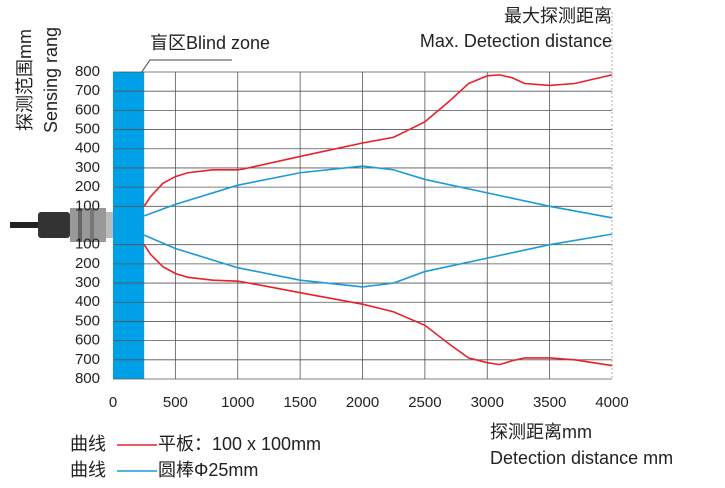 This screenshot has height=488, width=725. Describe the element at coordinates (237, 402) in the screenshot. I see `x-tick-label: 1000` at that location.